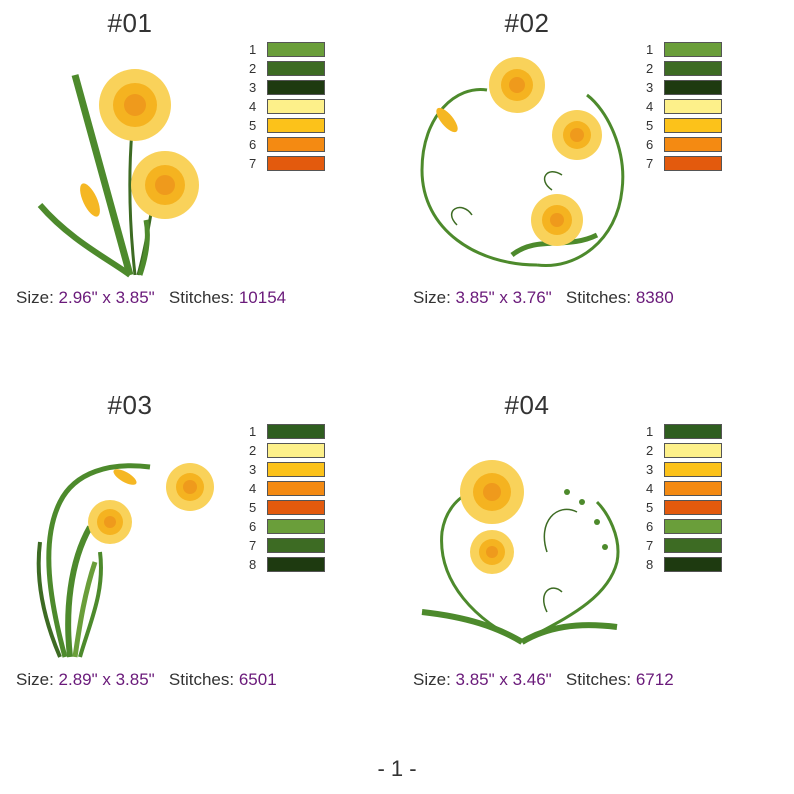 The height and width of the screenshot is (794, 794). What do you see at coordinates (654, 679) in the screenshot?
I see `stitches-value: 6712` at bounding box center [654, 679].